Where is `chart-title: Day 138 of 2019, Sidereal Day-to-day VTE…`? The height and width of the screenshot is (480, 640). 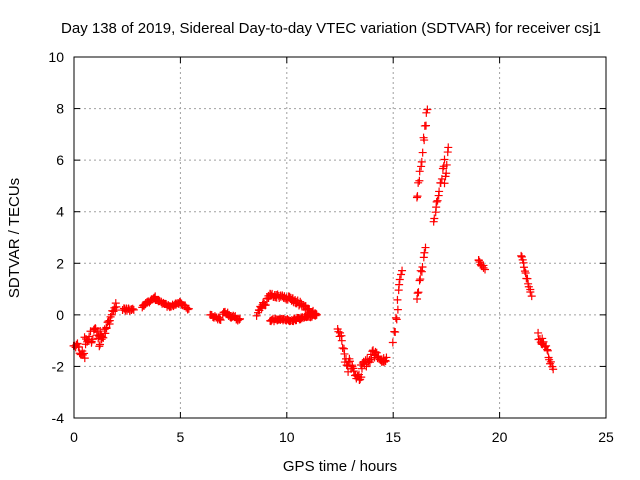 chart-title: Day 138 of 2019, Sidereal Day-to-day VTE… is located at coordinates (331, 28).